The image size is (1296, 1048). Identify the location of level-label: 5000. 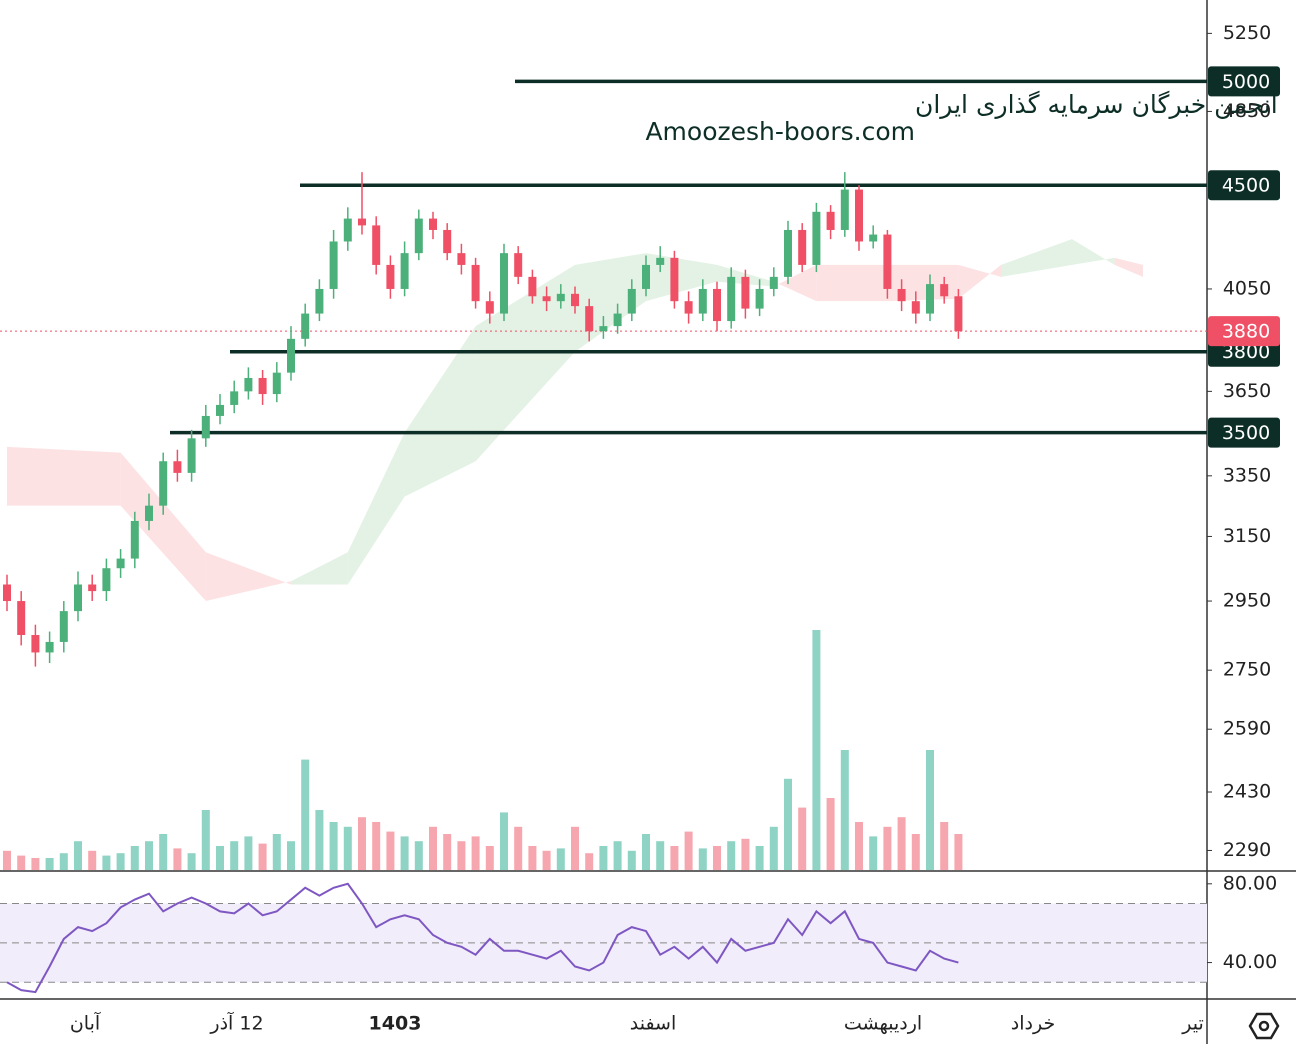
(1246, 82).